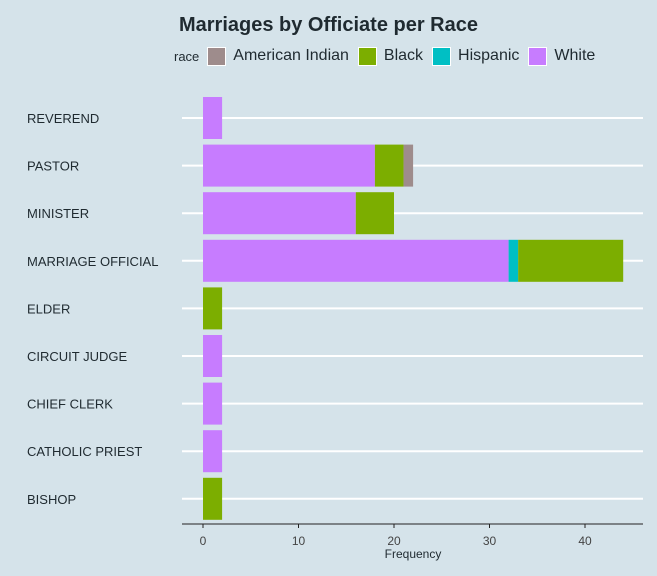 Image resolution: width=657 pixels, height=576 pixels. What do you see at coordinates (585, 541) in the screenshot?
I see `x-tick-label: 40` at bounding box center [585, 541].